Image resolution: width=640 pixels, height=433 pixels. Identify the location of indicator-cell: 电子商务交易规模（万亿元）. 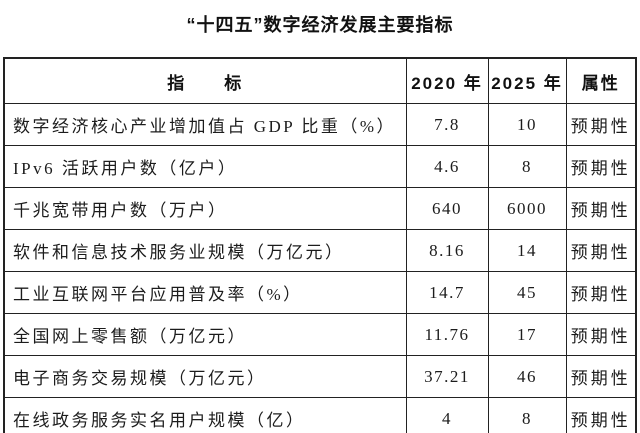
(205, 376).